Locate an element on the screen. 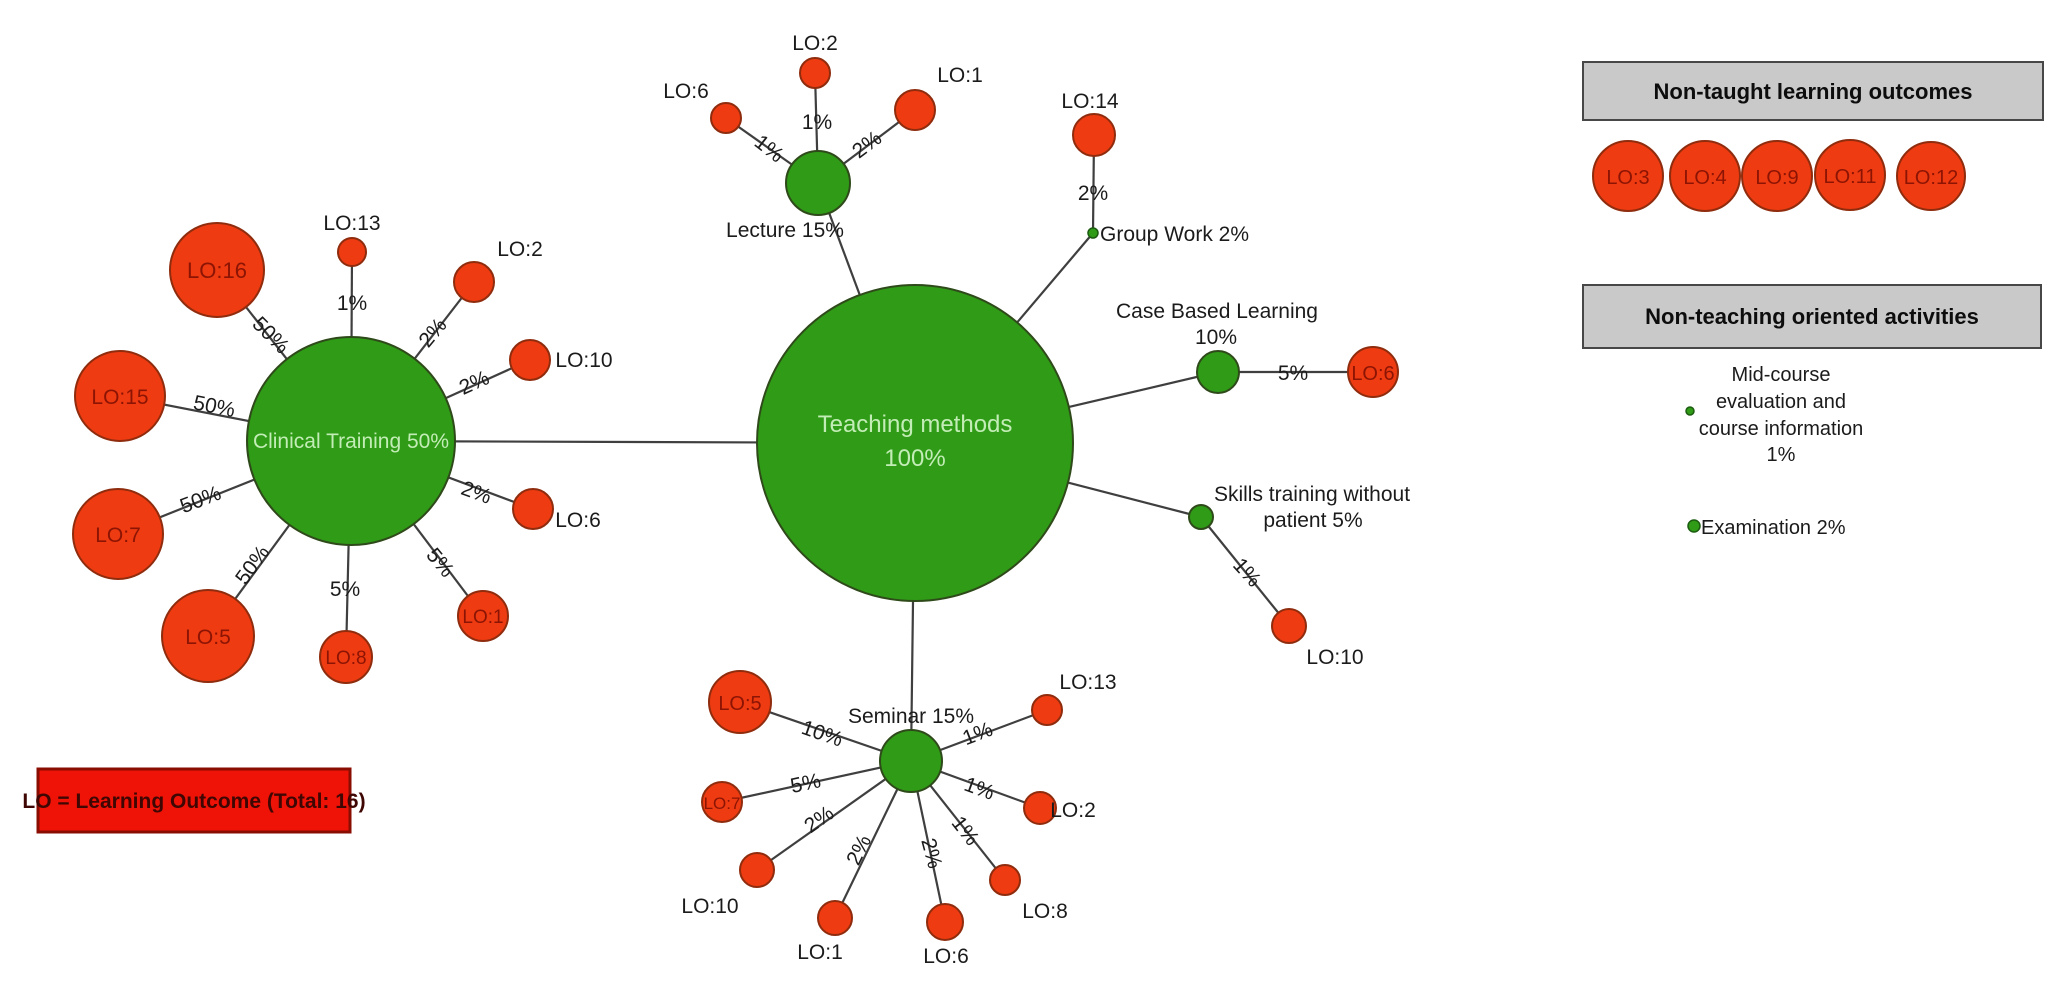 The image size is (2059, 1006). label-lo7-clinical: LO:7 is located at coordinates (118, 535).